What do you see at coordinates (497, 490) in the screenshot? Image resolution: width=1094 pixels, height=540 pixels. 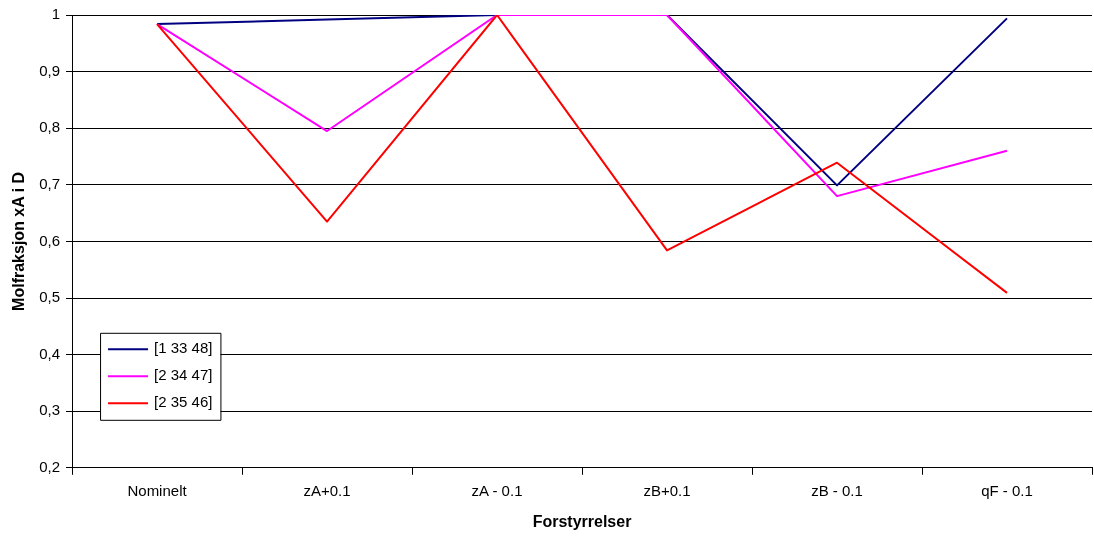 I see `x-tick-label: zA - 0.1` at bounding box center [497, 490].